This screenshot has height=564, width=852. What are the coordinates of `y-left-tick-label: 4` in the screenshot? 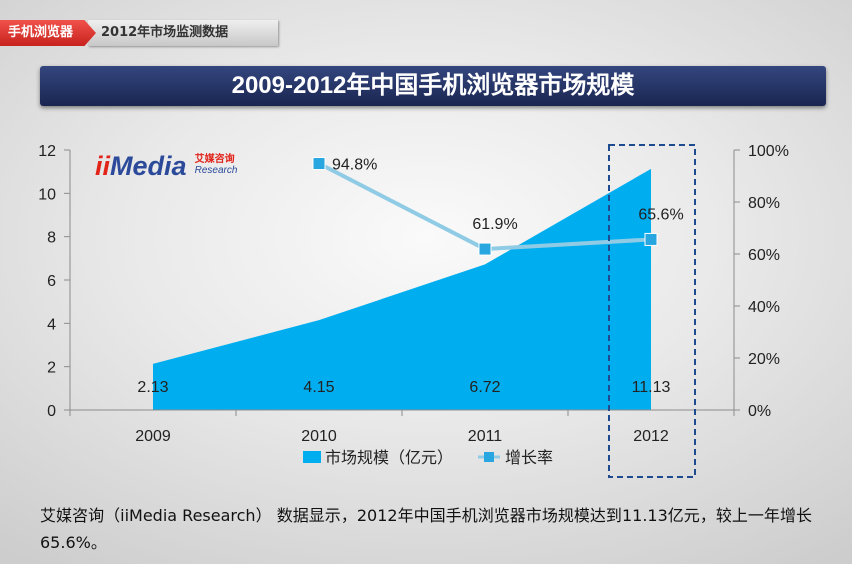 It's located at (51, 324).